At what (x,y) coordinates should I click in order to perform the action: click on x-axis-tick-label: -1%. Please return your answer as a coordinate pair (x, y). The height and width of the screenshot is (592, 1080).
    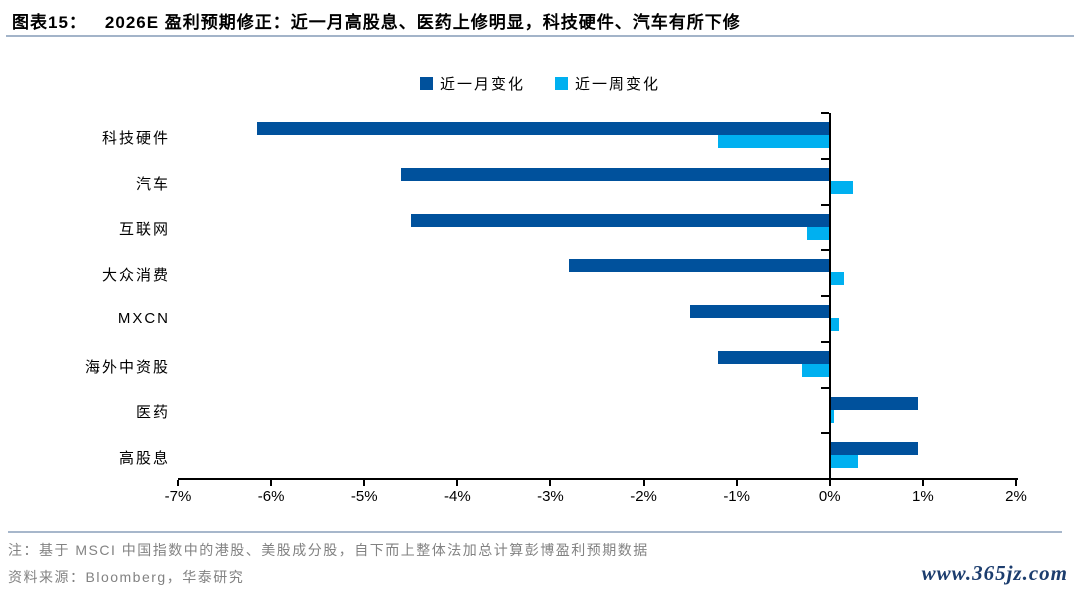
    Looking at the image, I should click on (736, 496).